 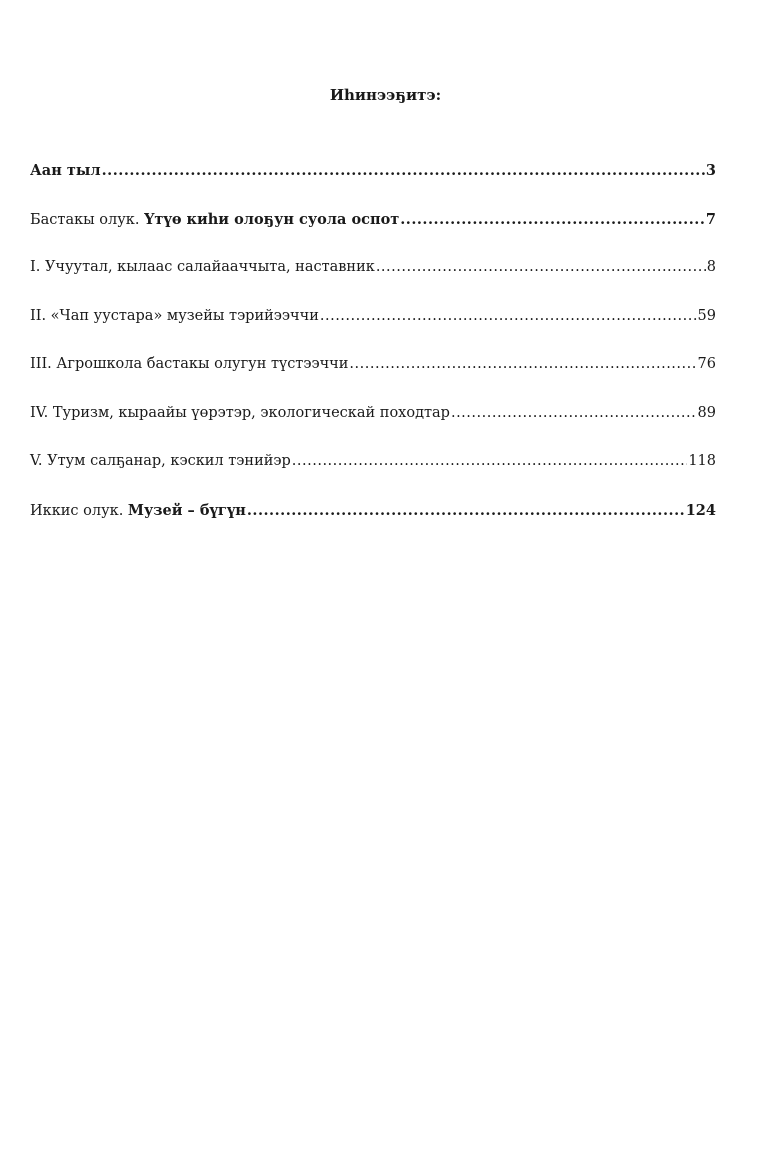 What do you see at coordinates (710, 170) in the screenshot?
I see `toc-page-number: 3` at bounding box center [710, 170].